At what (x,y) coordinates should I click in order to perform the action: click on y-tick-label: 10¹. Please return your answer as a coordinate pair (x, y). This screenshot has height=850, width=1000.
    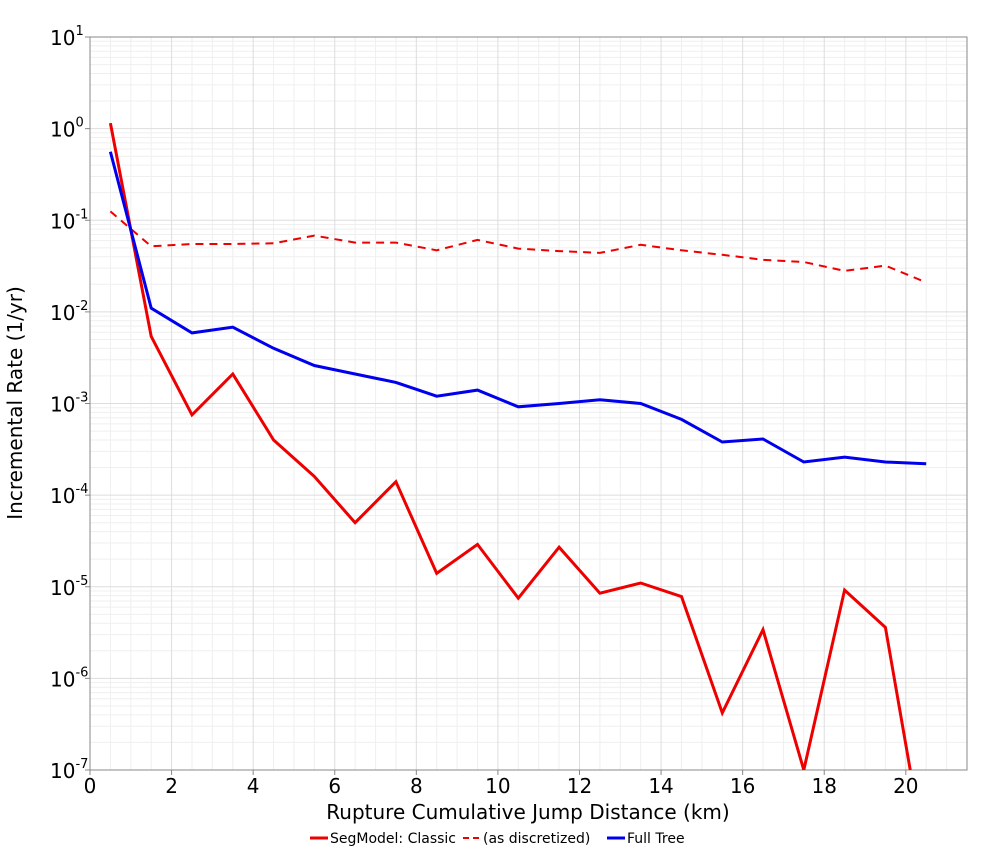
    Looking at the image, I should click on (67, 37).